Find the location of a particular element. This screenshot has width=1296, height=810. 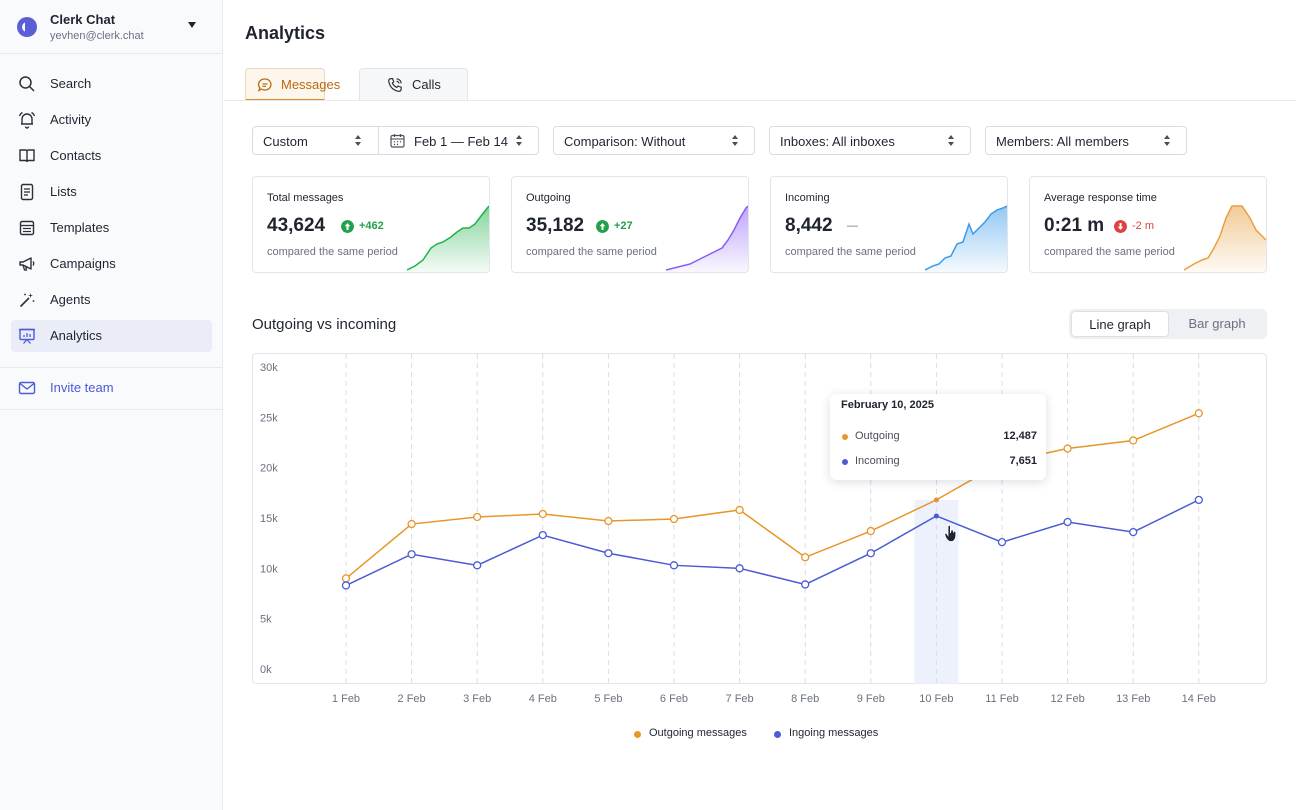

sparkline-average-response-time is located at coordinates (1225, 238).